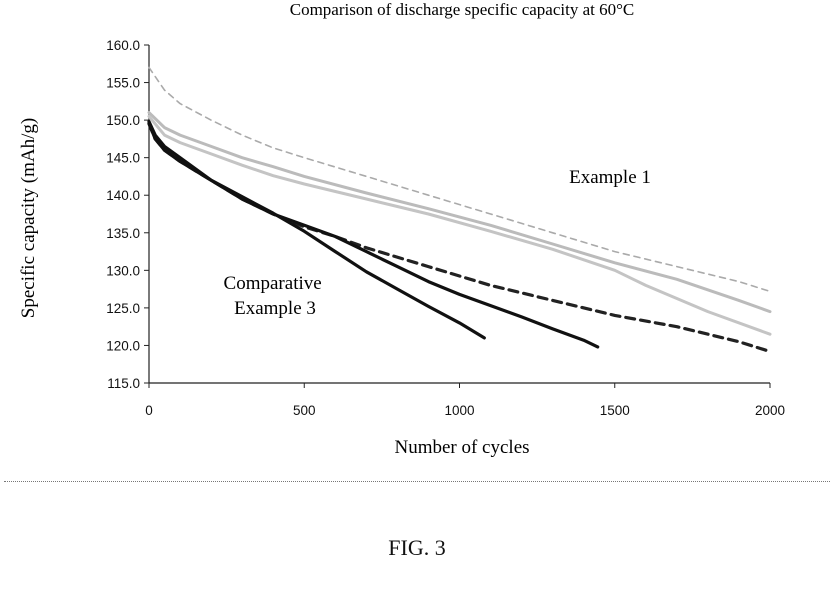 The height and width of the screenshot is (597, 834). I want to click on separator-line, so click(417, 481).